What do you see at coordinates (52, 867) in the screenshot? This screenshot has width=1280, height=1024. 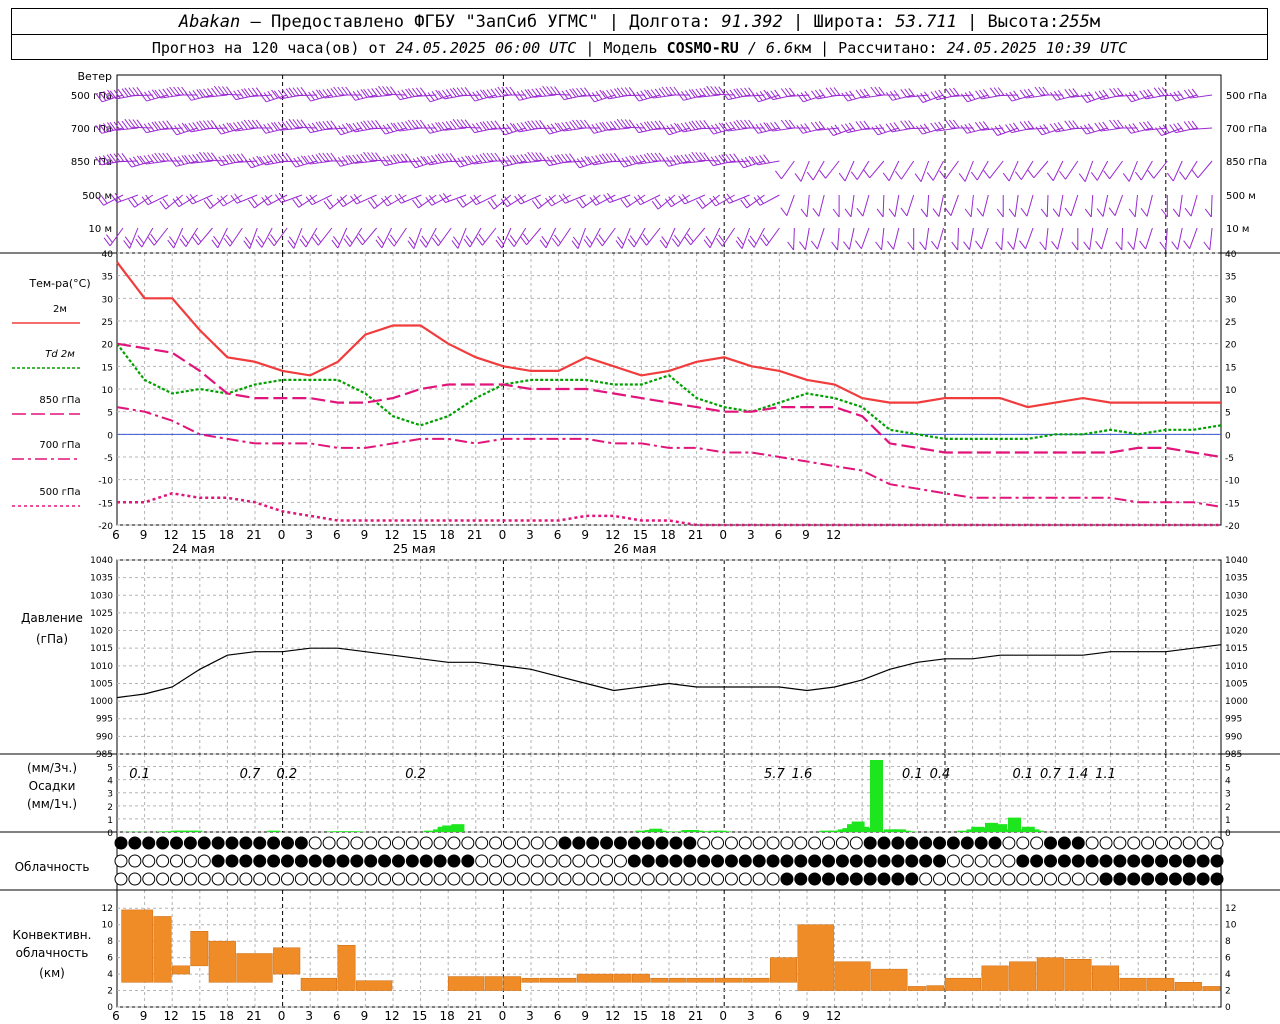 I see `cloud-title: Облачность` at bounding box center [52, 867].